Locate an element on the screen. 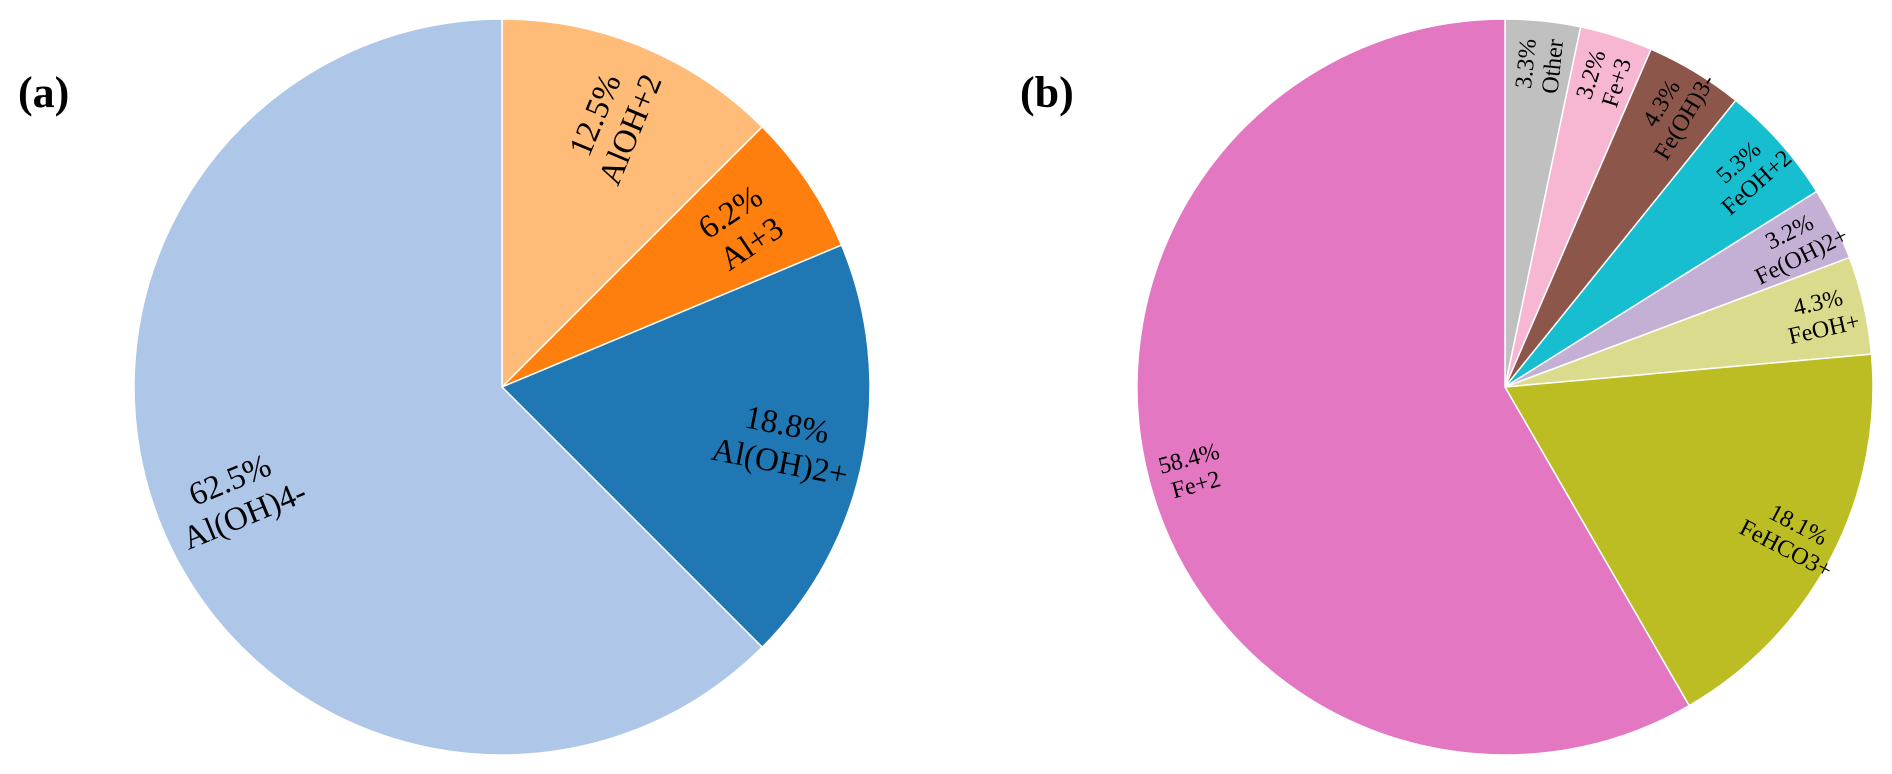 This screenshot has width=1892, height=774. pie-b-label-other: 3.3%Other is located at coordinates (1540, 66).